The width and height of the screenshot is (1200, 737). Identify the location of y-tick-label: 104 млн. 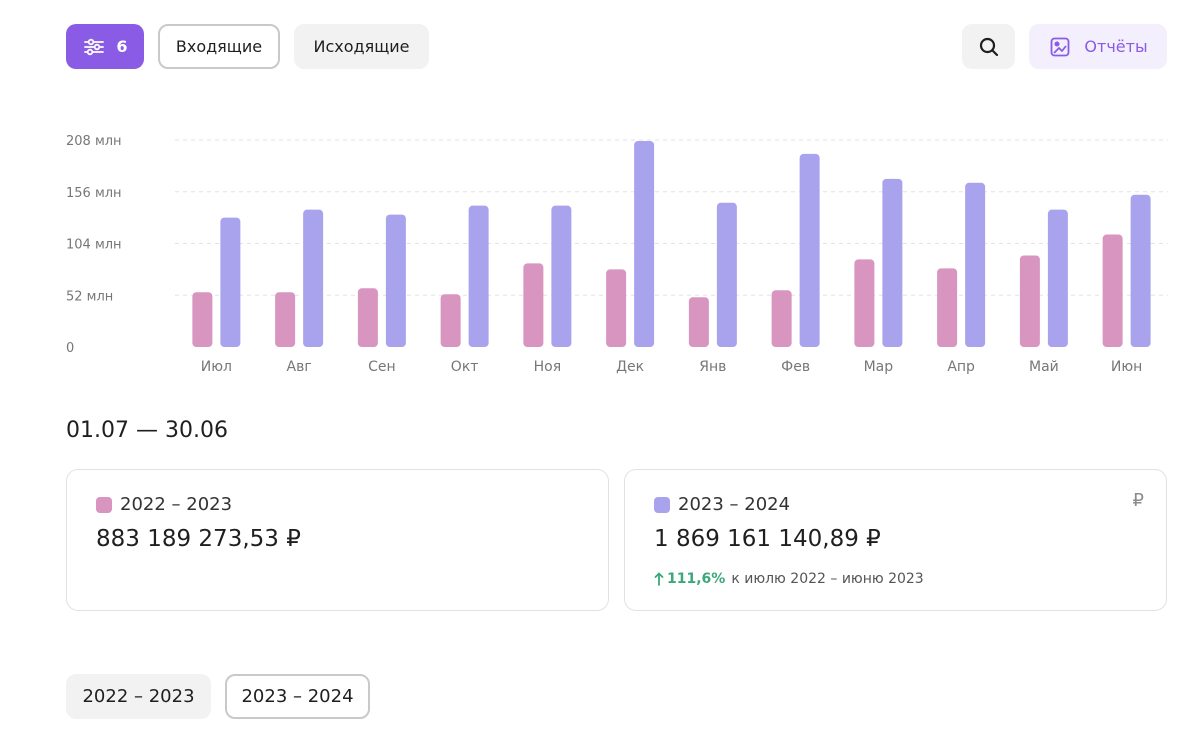
(94, 245).